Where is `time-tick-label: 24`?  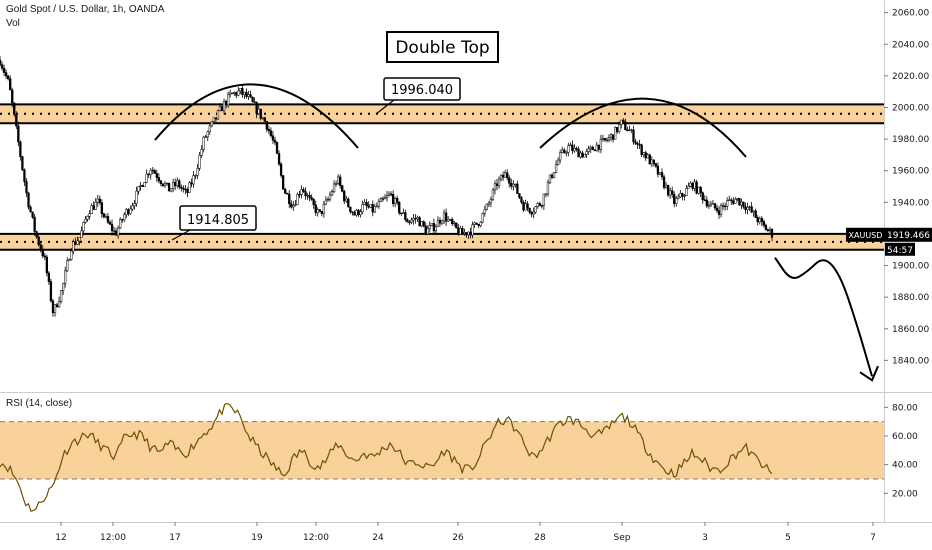
time-tick-label: 24 is located at coordinates (378, 538).